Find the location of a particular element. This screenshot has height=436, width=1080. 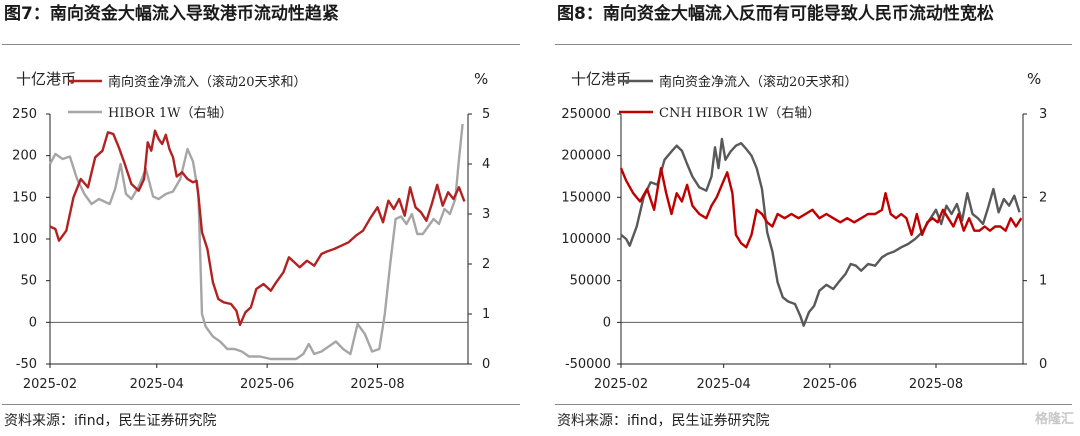

figure-7-bottom-rule is located at coordinates (261, 404).